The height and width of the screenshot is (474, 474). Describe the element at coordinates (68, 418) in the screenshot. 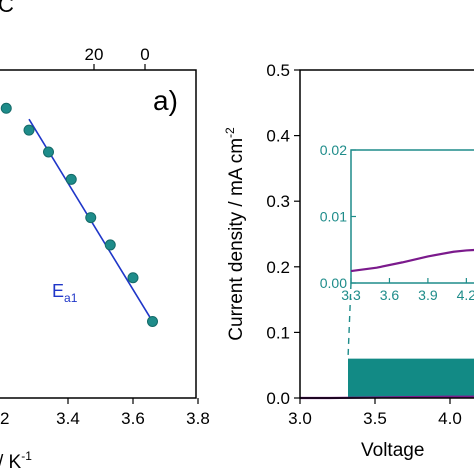

I see `left-x-tick-label: 3.4` at that location.